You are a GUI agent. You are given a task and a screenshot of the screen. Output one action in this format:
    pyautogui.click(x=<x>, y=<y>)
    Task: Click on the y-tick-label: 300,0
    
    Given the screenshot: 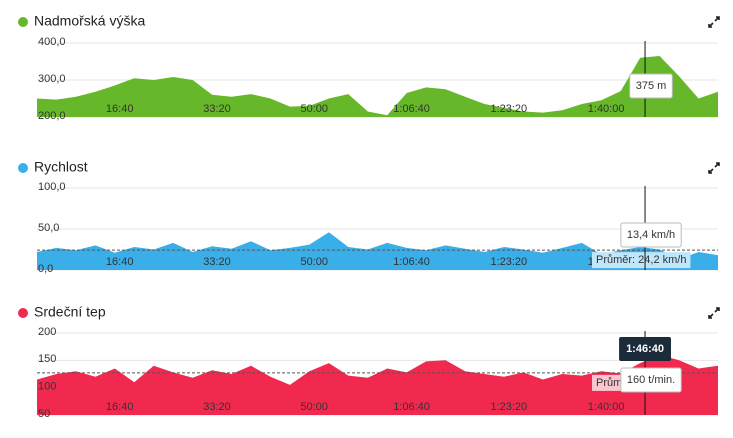 What is the action you would take?
    pyautogui.click(x=52, y=79)
    